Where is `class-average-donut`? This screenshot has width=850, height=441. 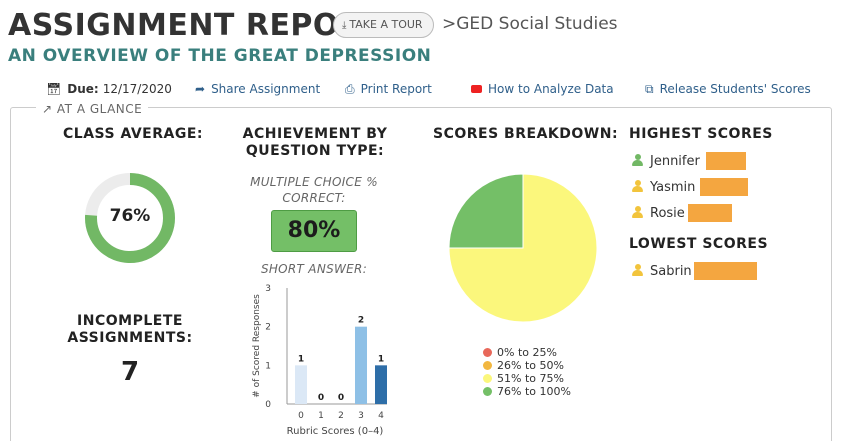
class-average-donut is located at coordinates (130, 218).